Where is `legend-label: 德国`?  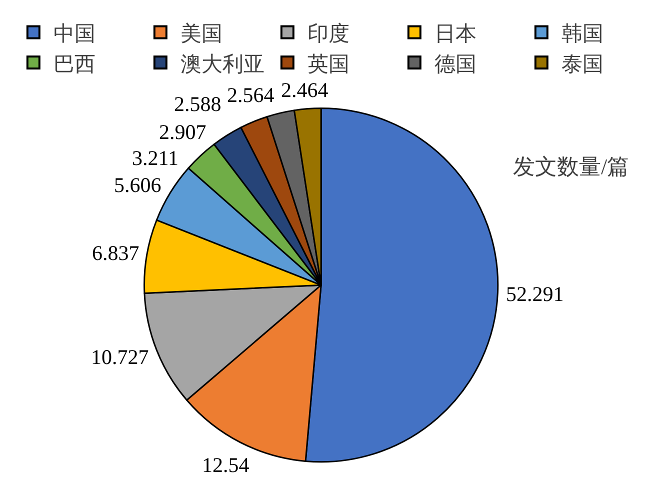 legend-label: 德国 is located at coordinates (455, 64).